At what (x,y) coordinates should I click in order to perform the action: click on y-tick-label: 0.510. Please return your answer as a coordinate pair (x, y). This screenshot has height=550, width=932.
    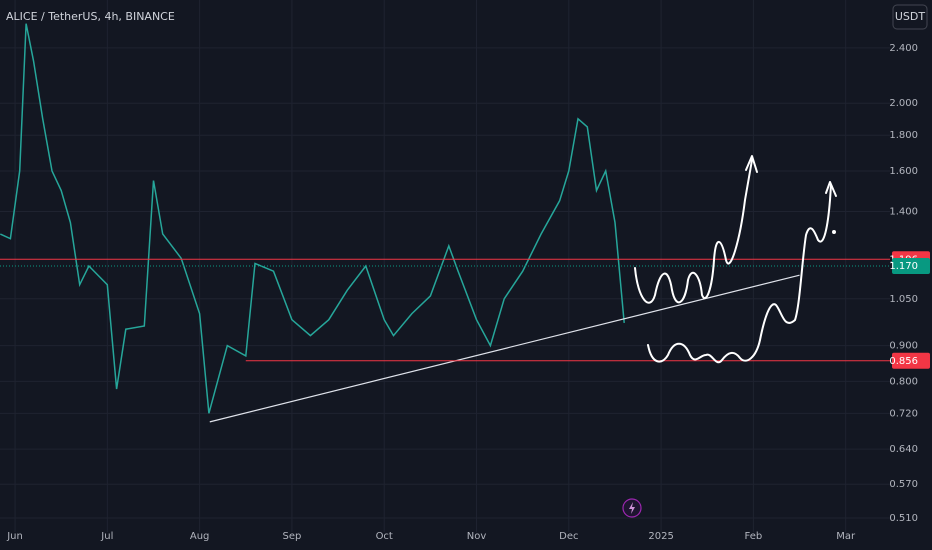
    Looking at the image, I should click on (903, 518).